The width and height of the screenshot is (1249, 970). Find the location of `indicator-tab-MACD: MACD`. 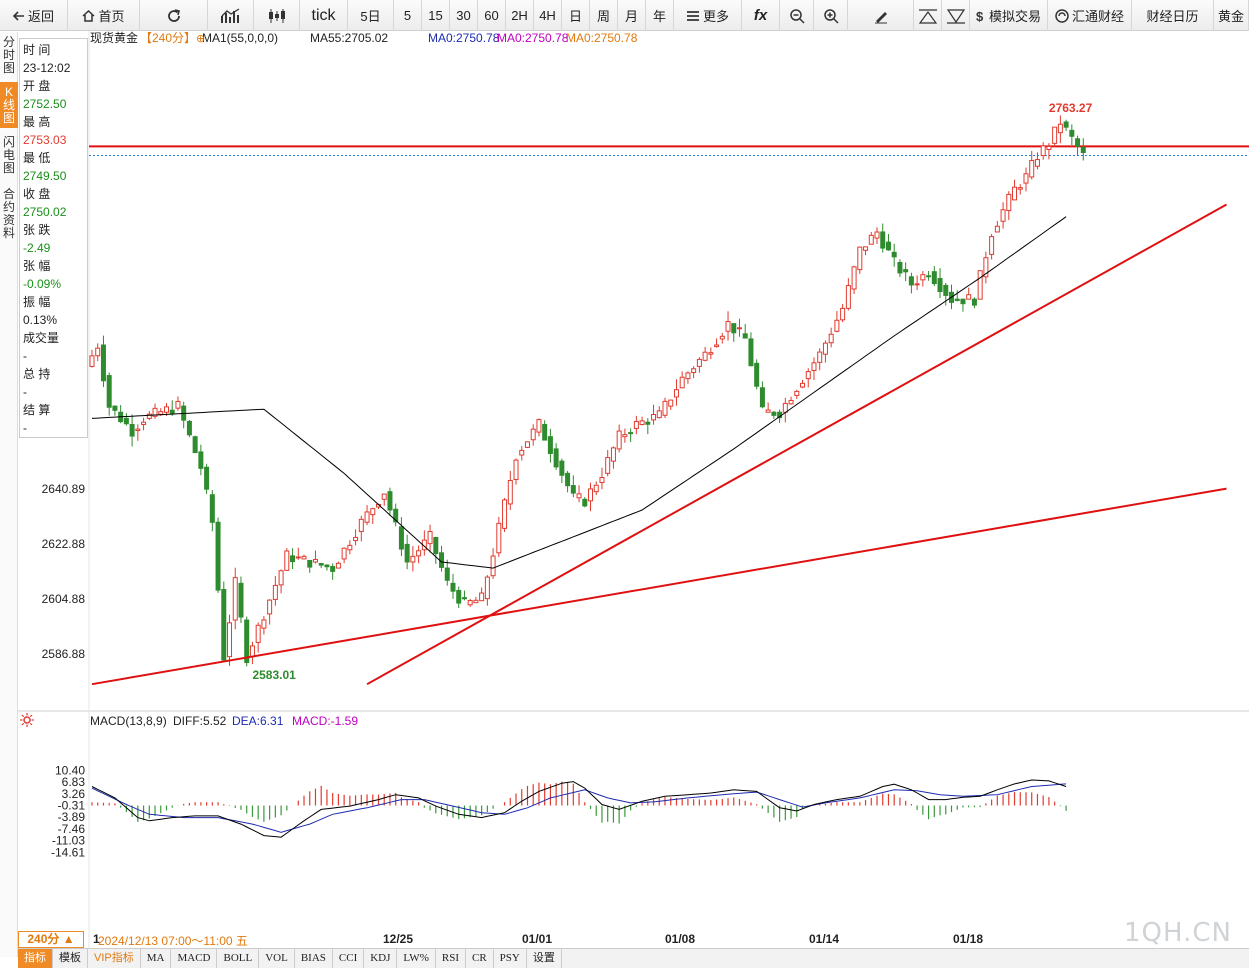

indicator-tab-MACD: MACD is located at coordinates (194, 958).